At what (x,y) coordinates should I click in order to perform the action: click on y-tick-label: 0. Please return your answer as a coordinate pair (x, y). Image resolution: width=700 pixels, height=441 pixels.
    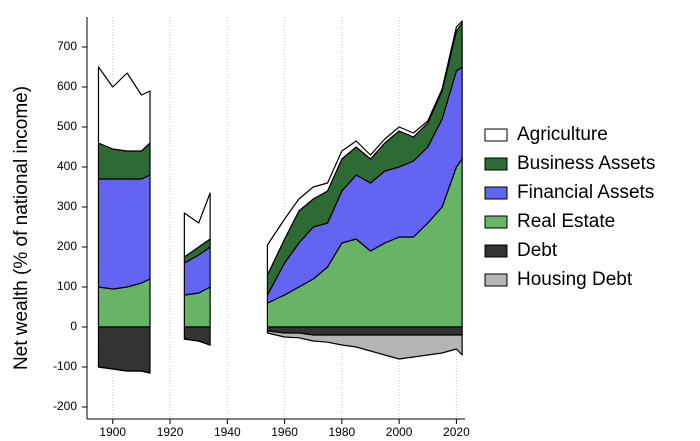
    Looking at the image, I should click on (73, 326).